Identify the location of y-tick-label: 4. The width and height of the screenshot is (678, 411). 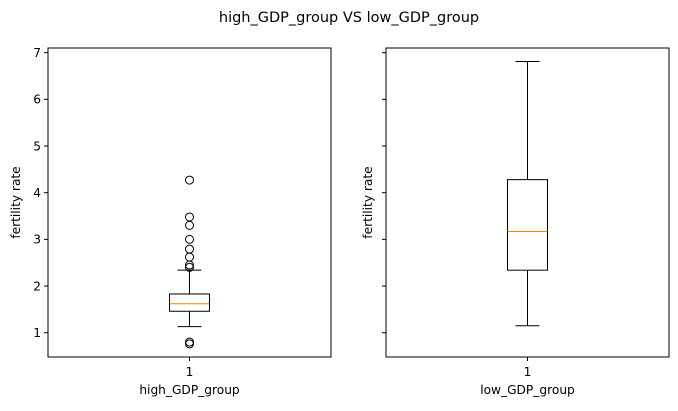
(37, 193).